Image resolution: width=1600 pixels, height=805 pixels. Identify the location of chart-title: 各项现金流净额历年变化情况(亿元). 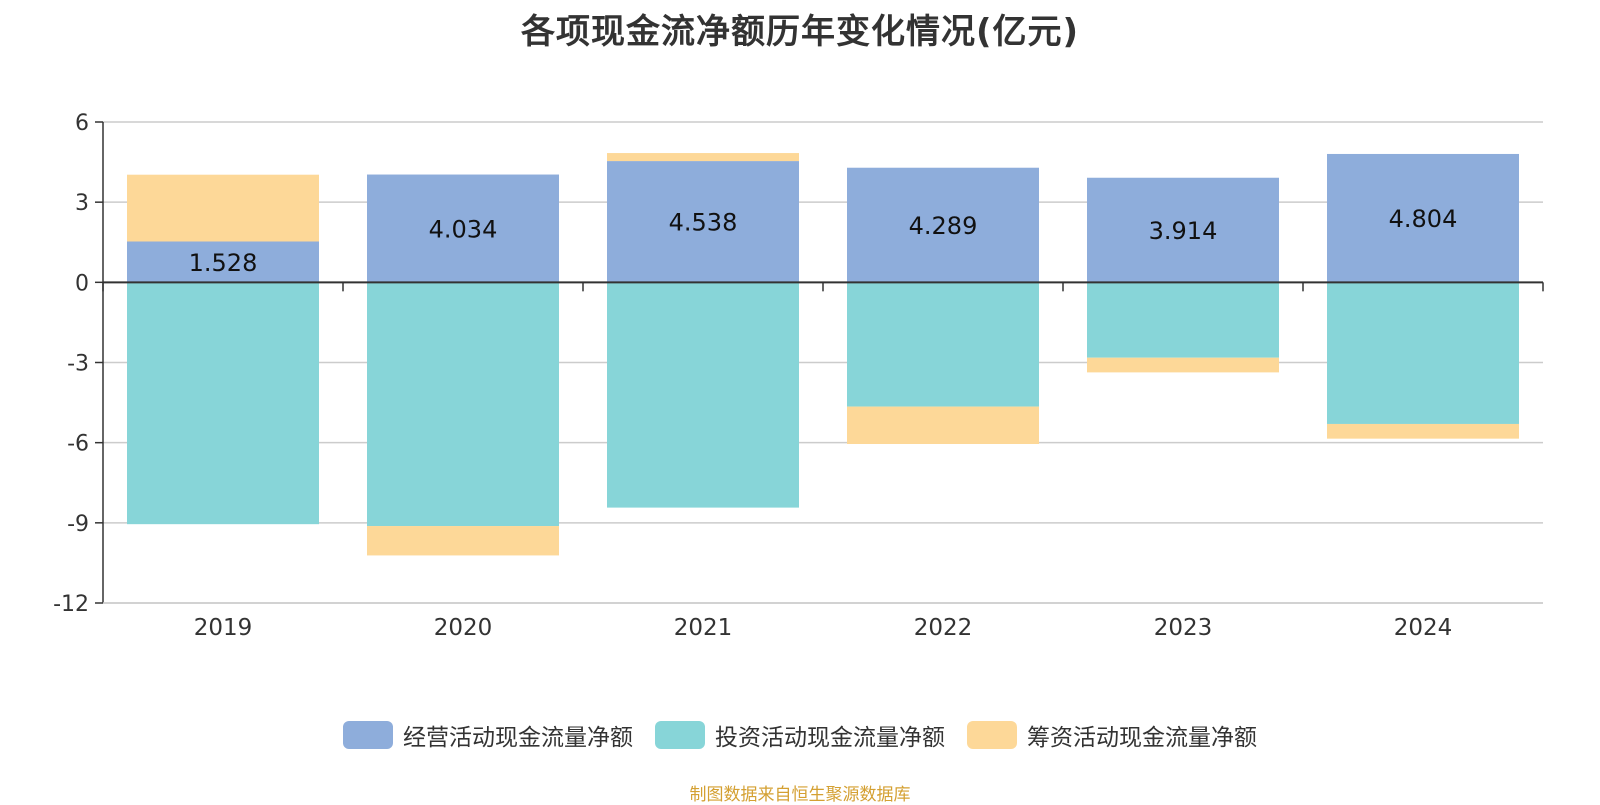
(800, 32).